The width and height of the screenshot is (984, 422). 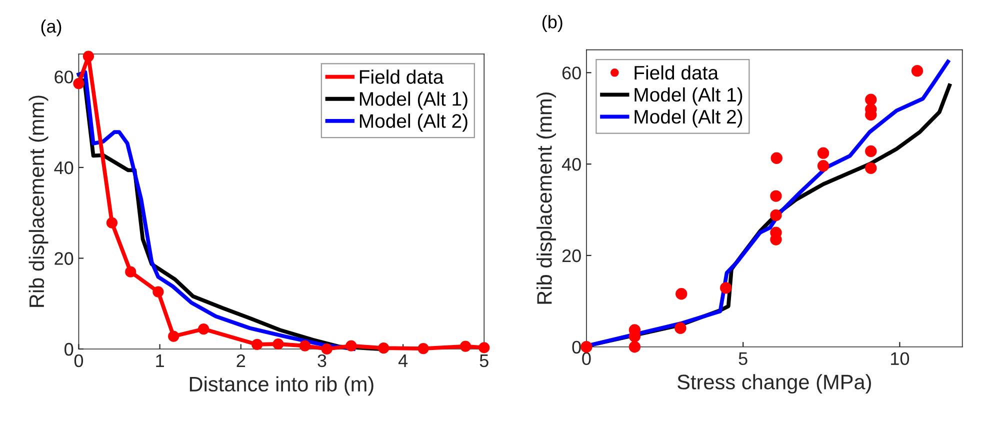 I want to click on x-tick-label: 10, so click(x=900, y=359).